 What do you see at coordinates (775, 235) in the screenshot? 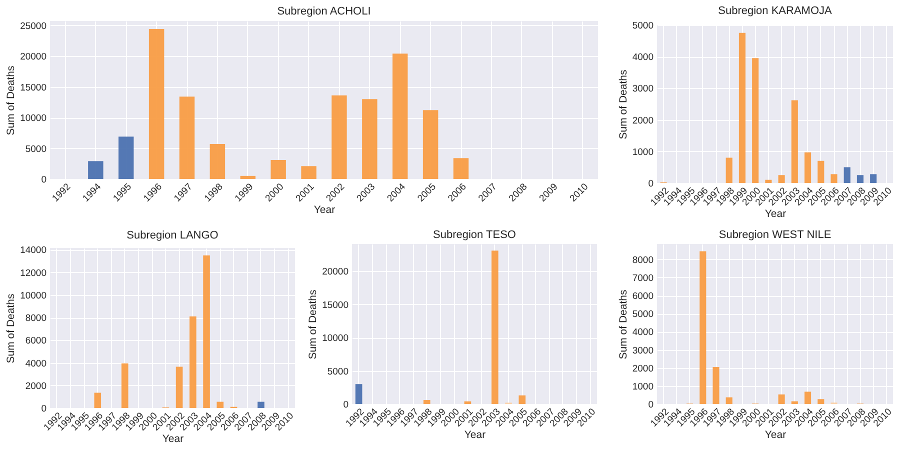
I see `chart-title: Subregion WEST NILE` at bounding box center [775, 235].